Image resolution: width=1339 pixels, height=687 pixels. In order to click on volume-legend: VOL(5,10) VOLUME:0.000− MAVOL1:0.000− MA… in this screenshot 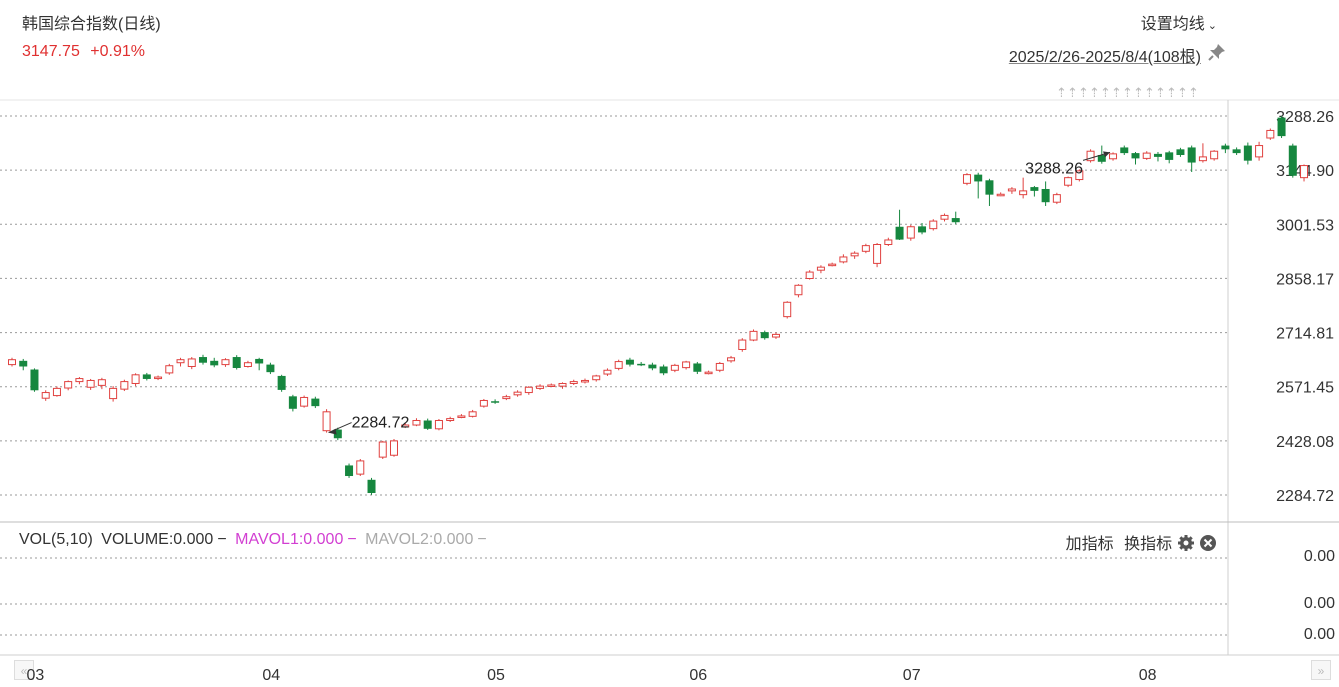, I will do `click(253, 539)`.